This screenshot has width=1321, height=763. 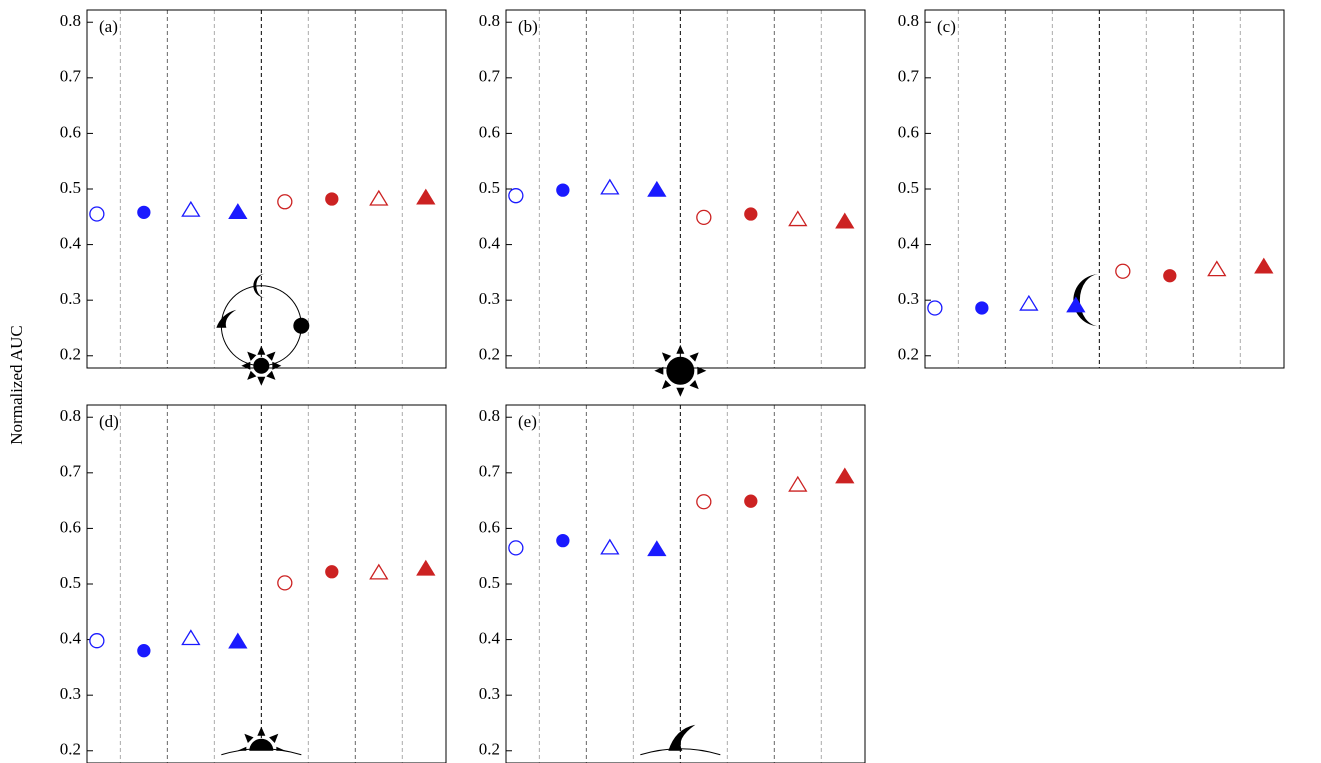 I want to click on panel: 0.2 0.3 0.4 0.5 0.6 0.7 0.8 (c), so click(x=1091, y=189).